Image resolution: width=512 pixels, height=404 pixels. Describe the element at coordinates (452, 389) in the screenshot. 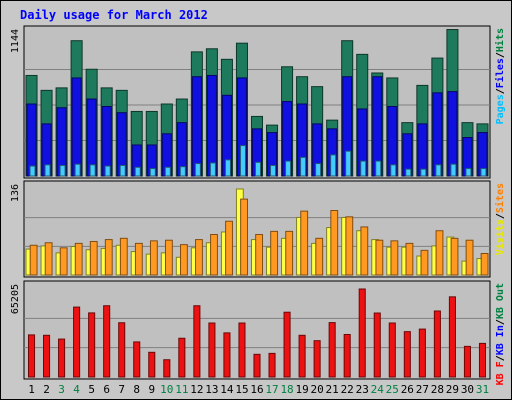

I see `x-tick-label: 29` at that location.